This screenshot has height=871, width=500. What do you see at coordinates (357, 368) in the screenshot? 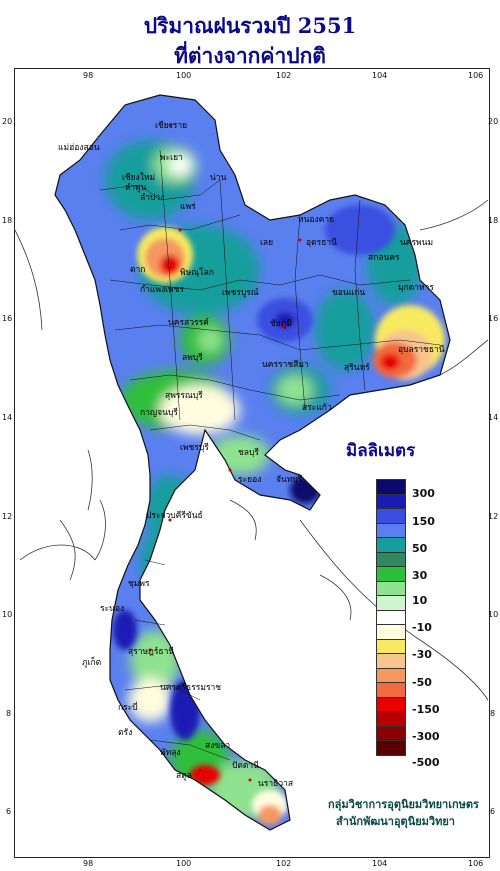
I see `place-label: สุรินทร์` at bounding box center [357, 368].